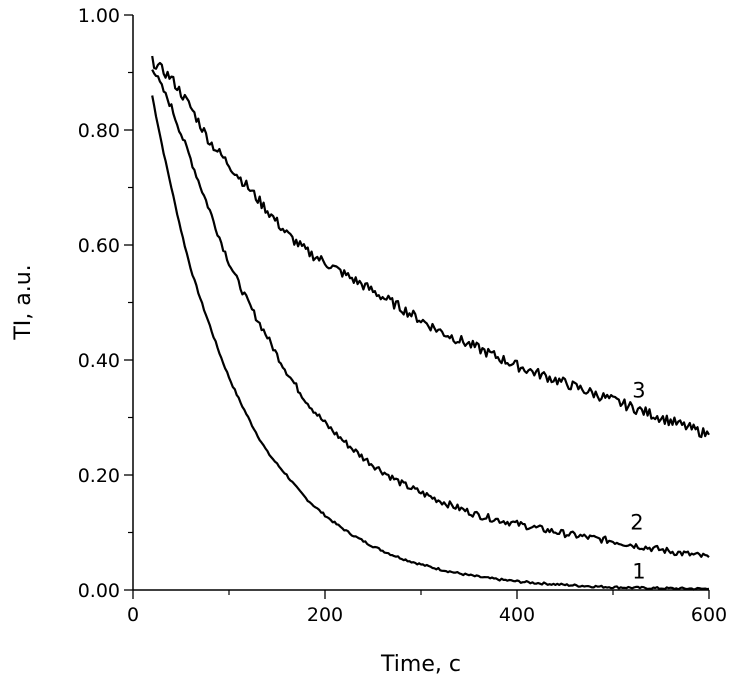  I want to click on y-axis-label: TI, a.u., so click(23, 302).